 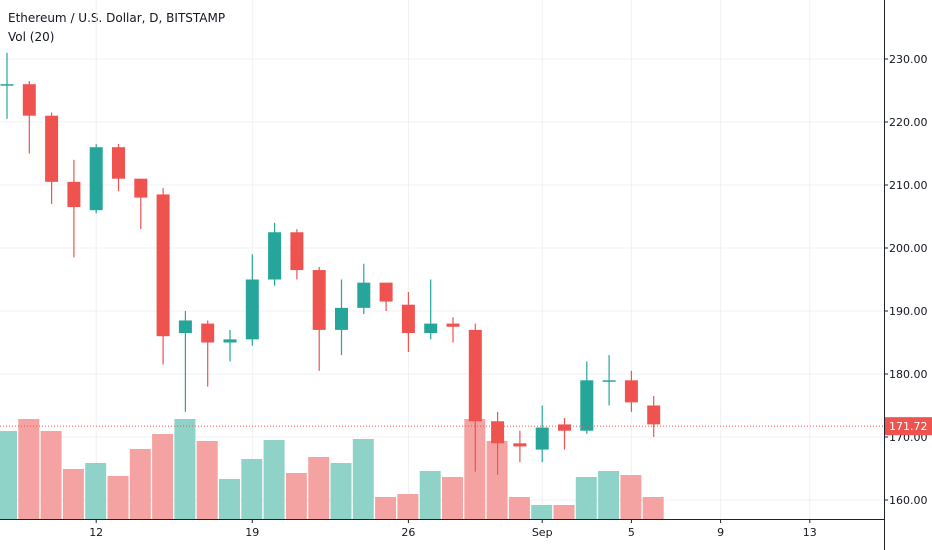 I want to click on last-price-badge, so click(x=908, y=426).